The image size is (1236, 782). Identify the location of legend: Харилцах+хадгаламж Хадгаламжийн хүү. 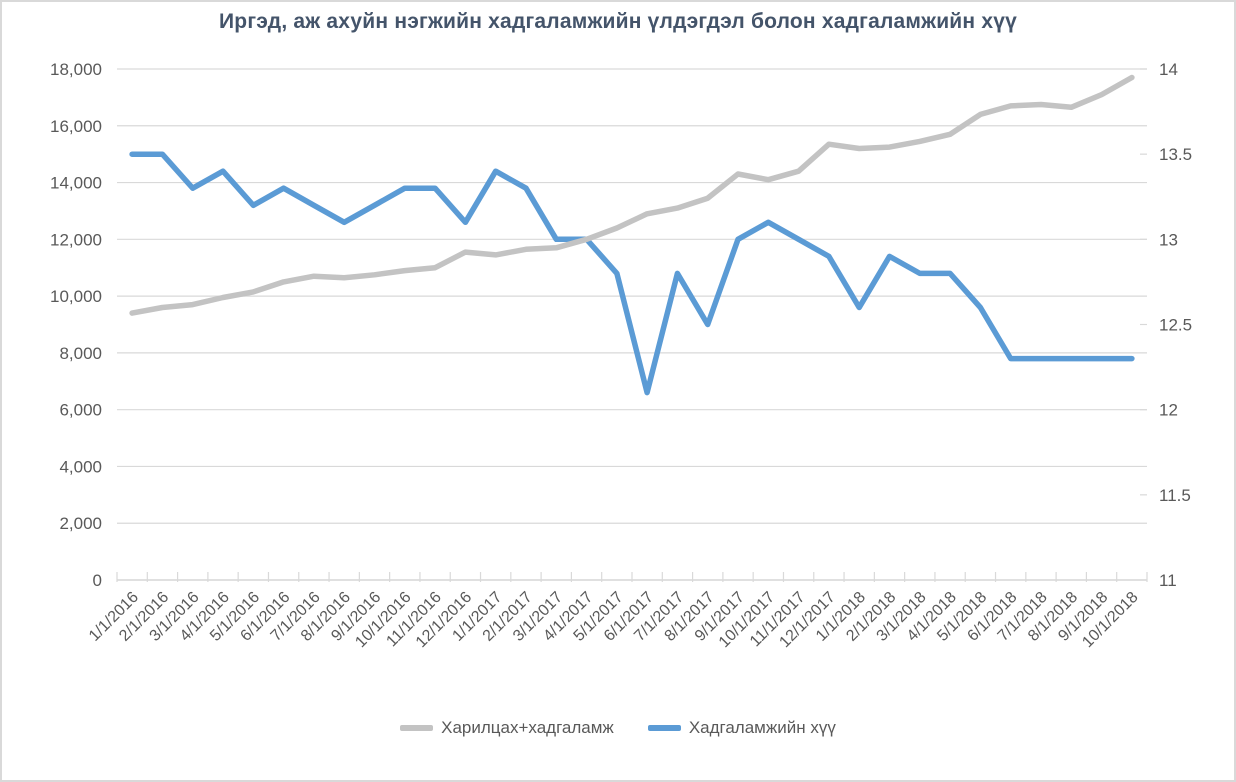
(618, 728).